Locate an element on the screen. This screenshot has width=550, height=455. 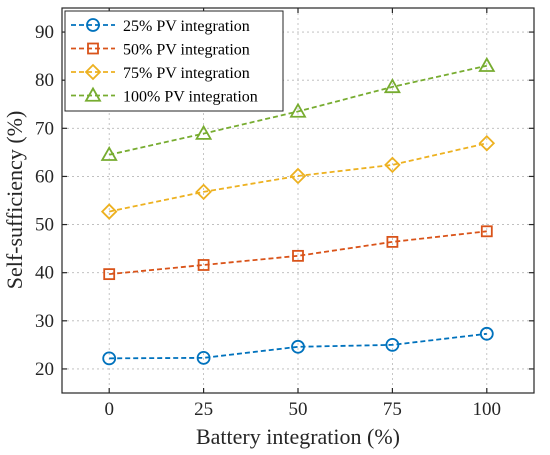
y-tick-label: 80 is located at coordinates (44, 80).